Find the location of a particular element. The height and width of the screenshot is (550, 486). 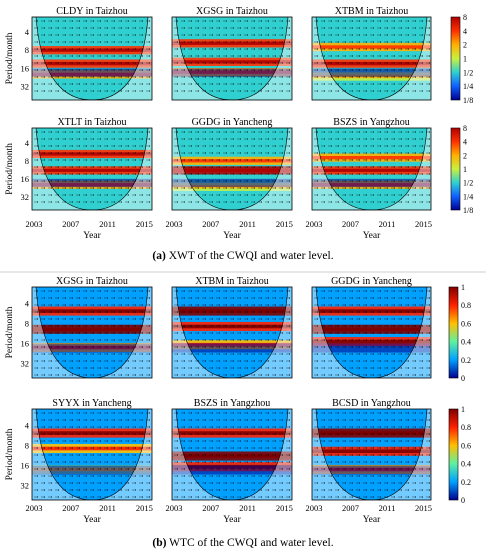

panel-title: GGDG in Yancheng is located at coordinates (232, 122).